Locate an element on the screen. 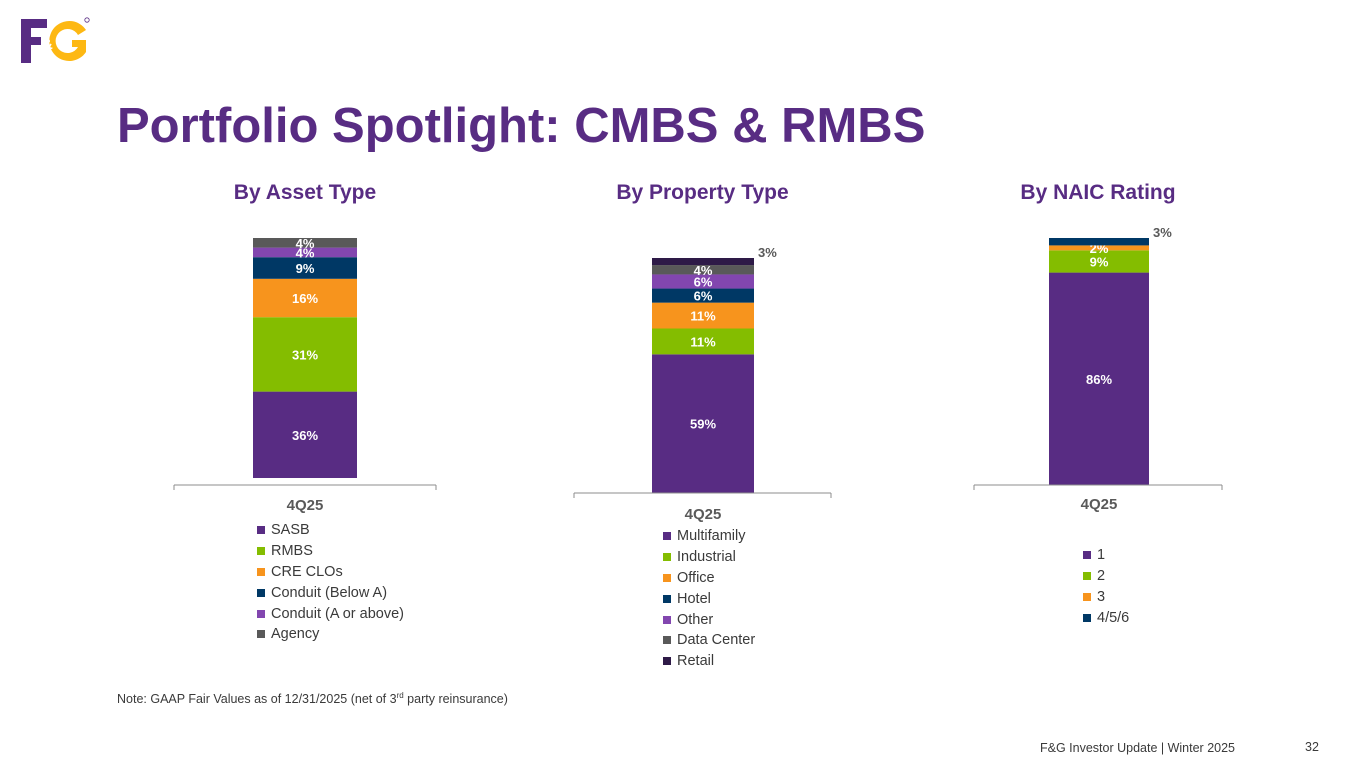 The height and width of the screenshot is (768, 1365). legend-label: SASB is located at coordinates (290, 530).